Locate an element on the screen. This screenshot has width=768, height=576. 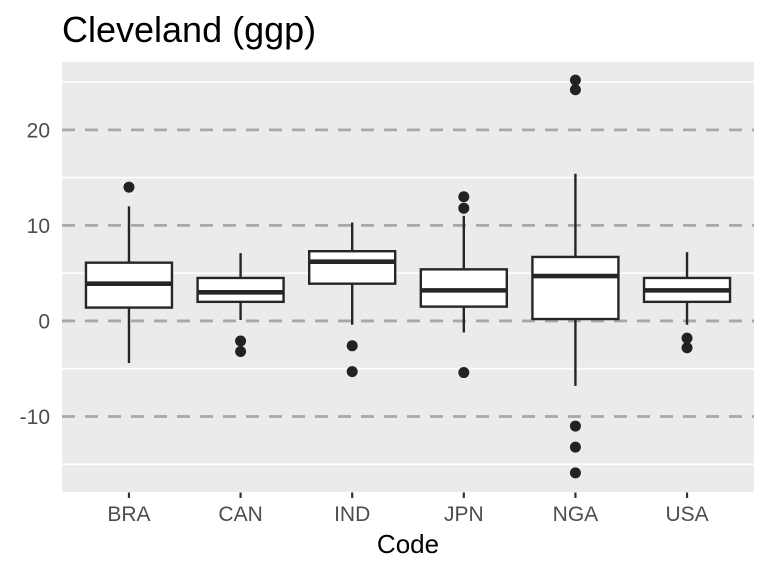
x-tick-label: JPN is located at coordinates (464, 514).